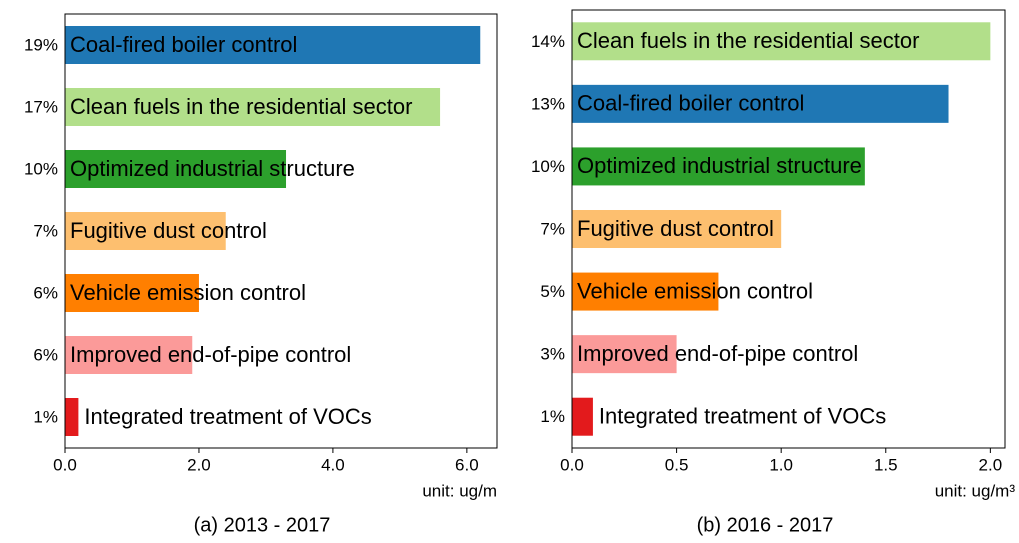 This screenshot has height=543, width=1019. I want to click on x-tick-label: 6.0, so click(467, 464).